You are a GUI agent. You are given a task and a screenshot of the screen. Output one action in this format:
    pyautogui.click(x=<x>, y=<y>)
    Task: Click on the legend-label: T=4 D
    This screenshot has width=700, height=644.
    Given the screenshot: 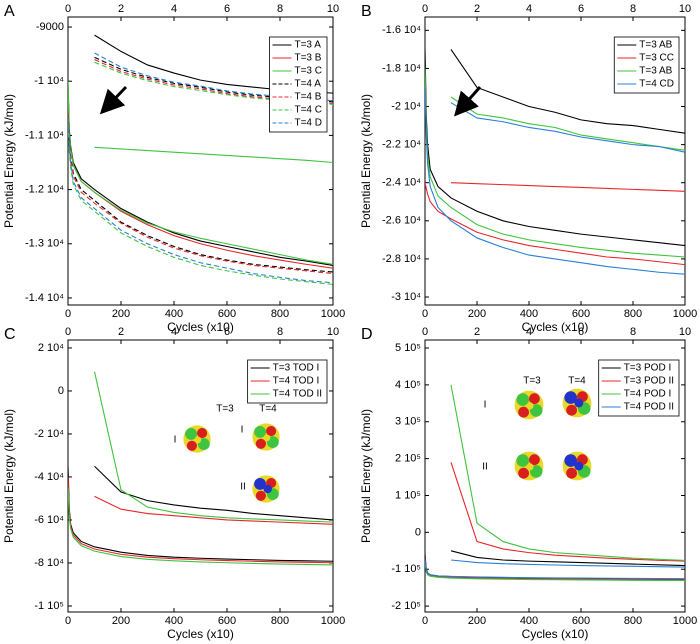 What is the action you would take?
    pyautogui.click(x=308, y=123)
    